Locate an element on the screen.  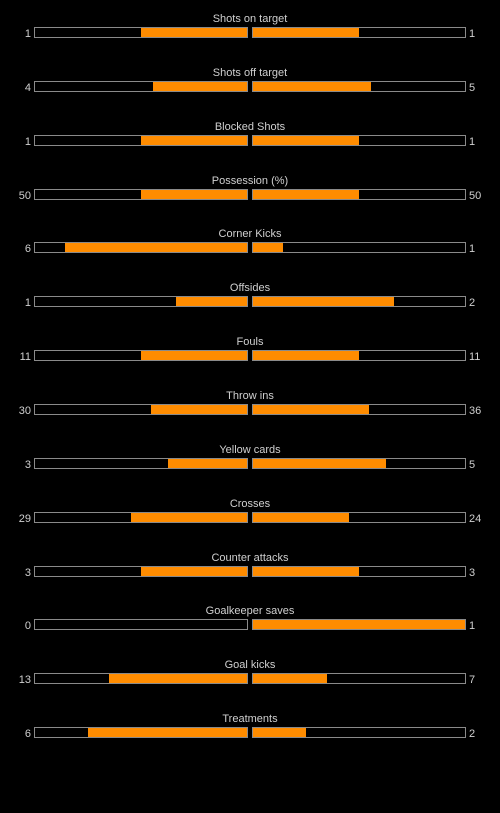
away-value: 11 is located at coordinates (475, 357).